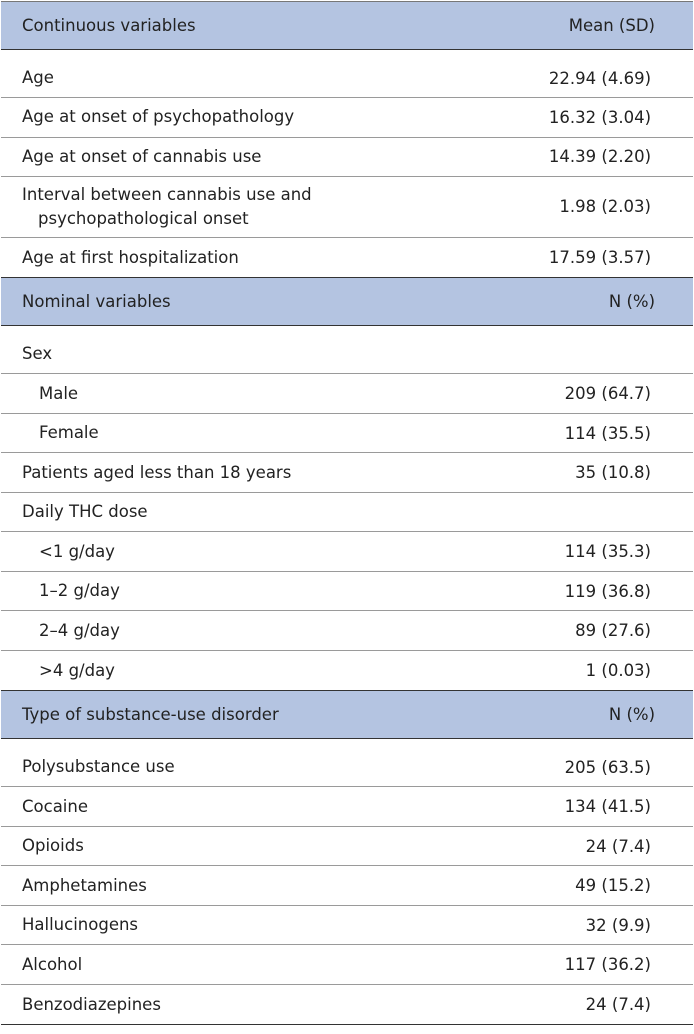  I want to click on row-value: 1.98 (2.03), so click(605, 207).